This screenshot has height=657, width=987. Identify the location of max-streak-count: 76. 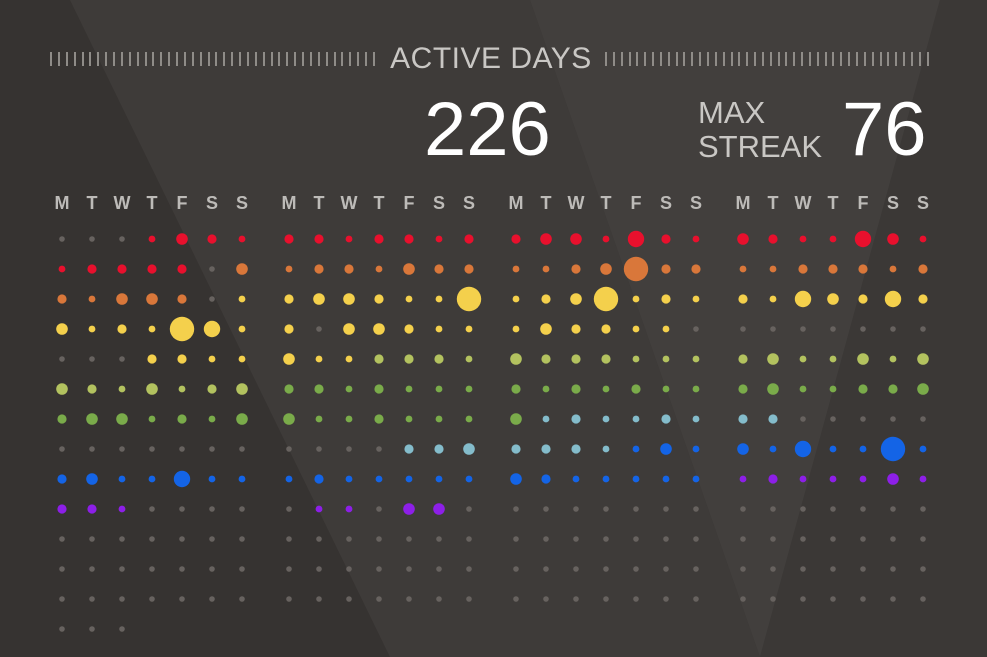
(884, 129).